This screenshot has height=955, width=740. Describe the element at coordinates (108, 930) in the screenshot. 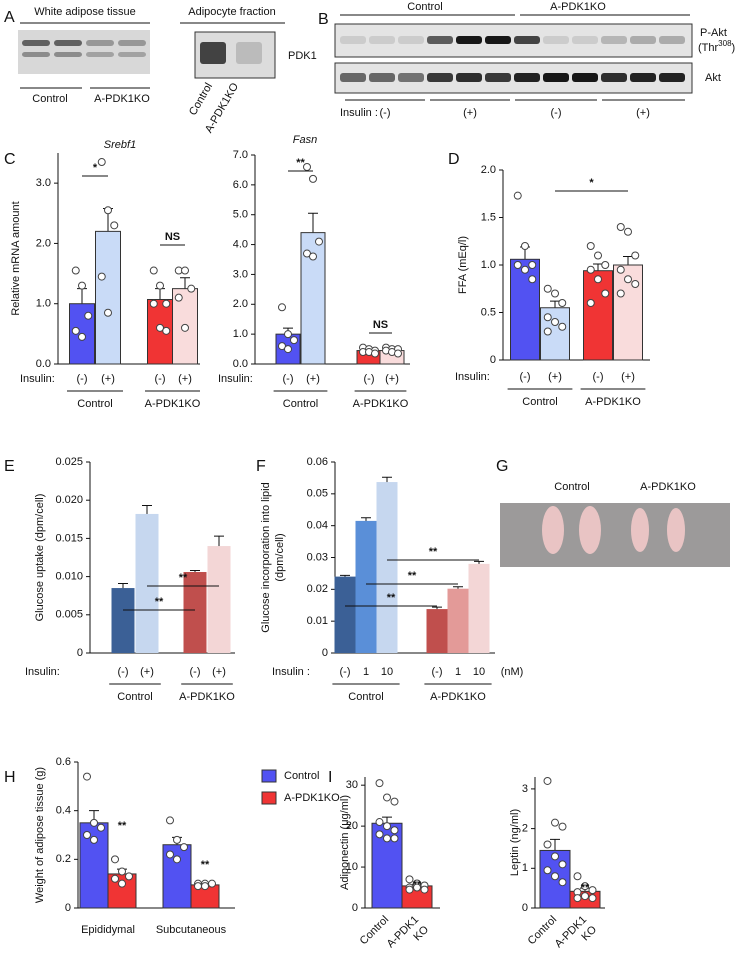

I see `x-tick-label: Epididymal` at that location.